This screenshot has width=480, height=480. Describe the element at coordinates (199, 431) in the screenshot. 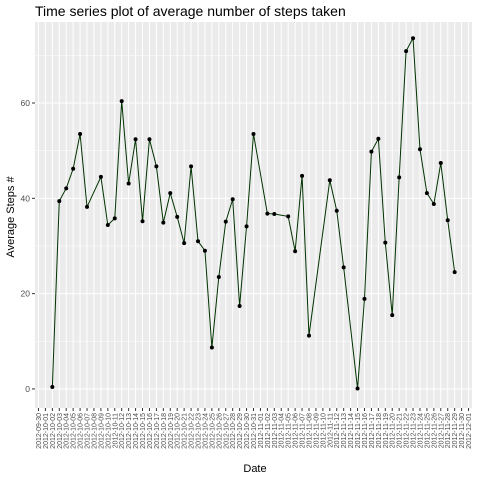

I see `x-tick-label: 2012-10-23` at that location.